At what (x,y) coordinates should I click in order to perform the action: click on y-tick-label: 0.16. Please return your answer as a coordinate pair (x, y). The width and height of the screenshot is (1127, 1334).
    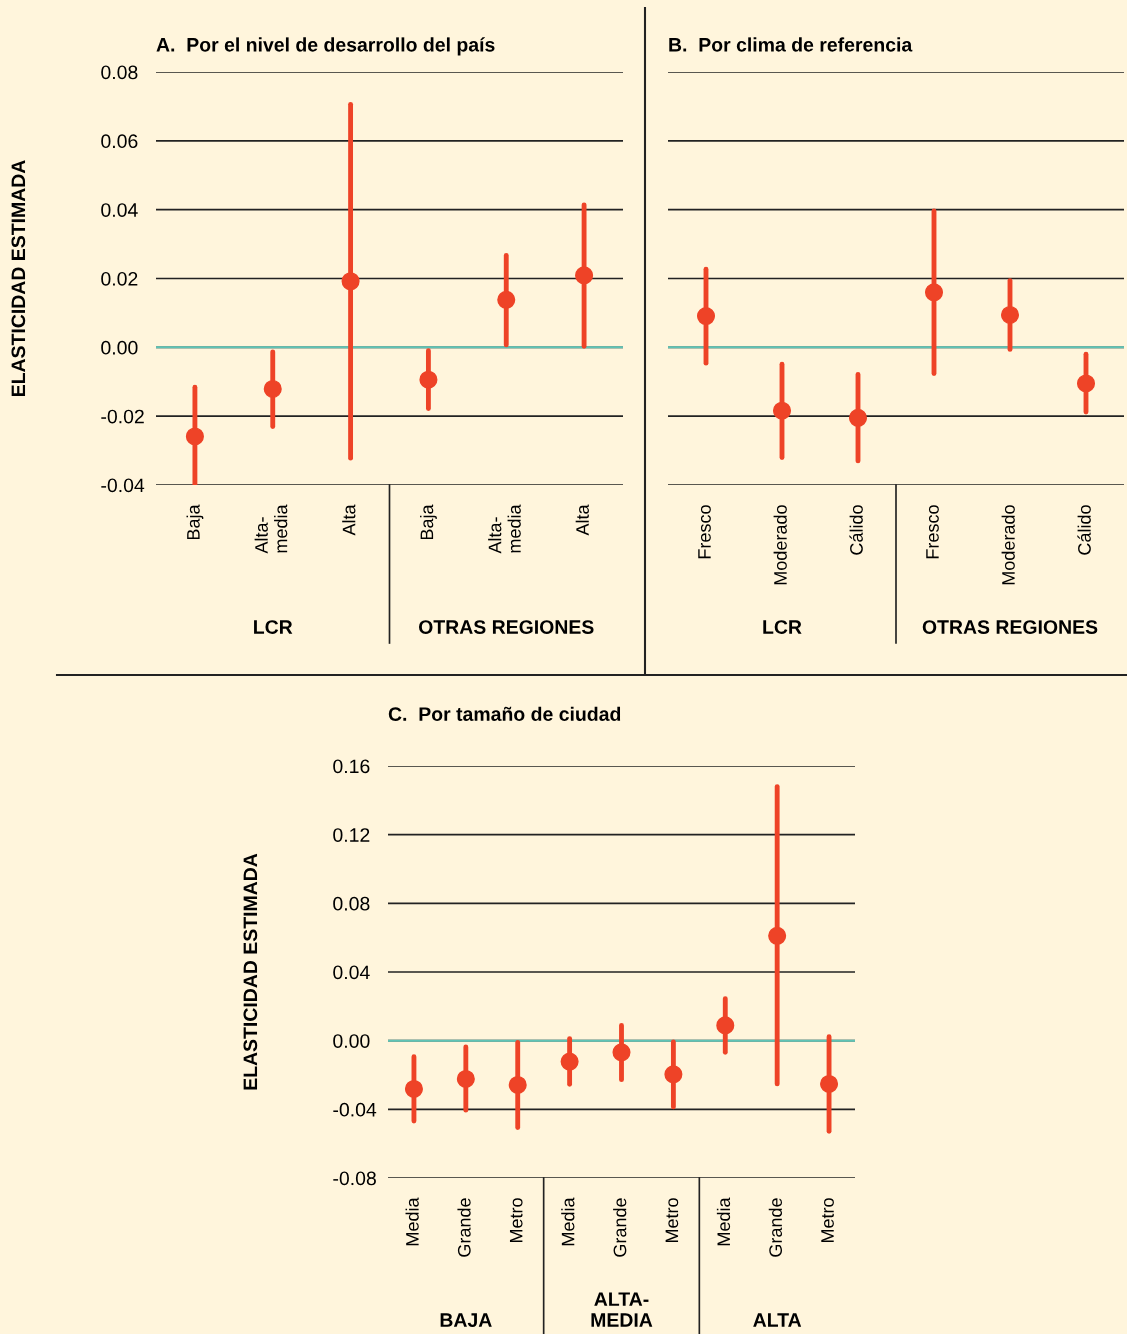
    Looking at the image, I should click on (351, 766).